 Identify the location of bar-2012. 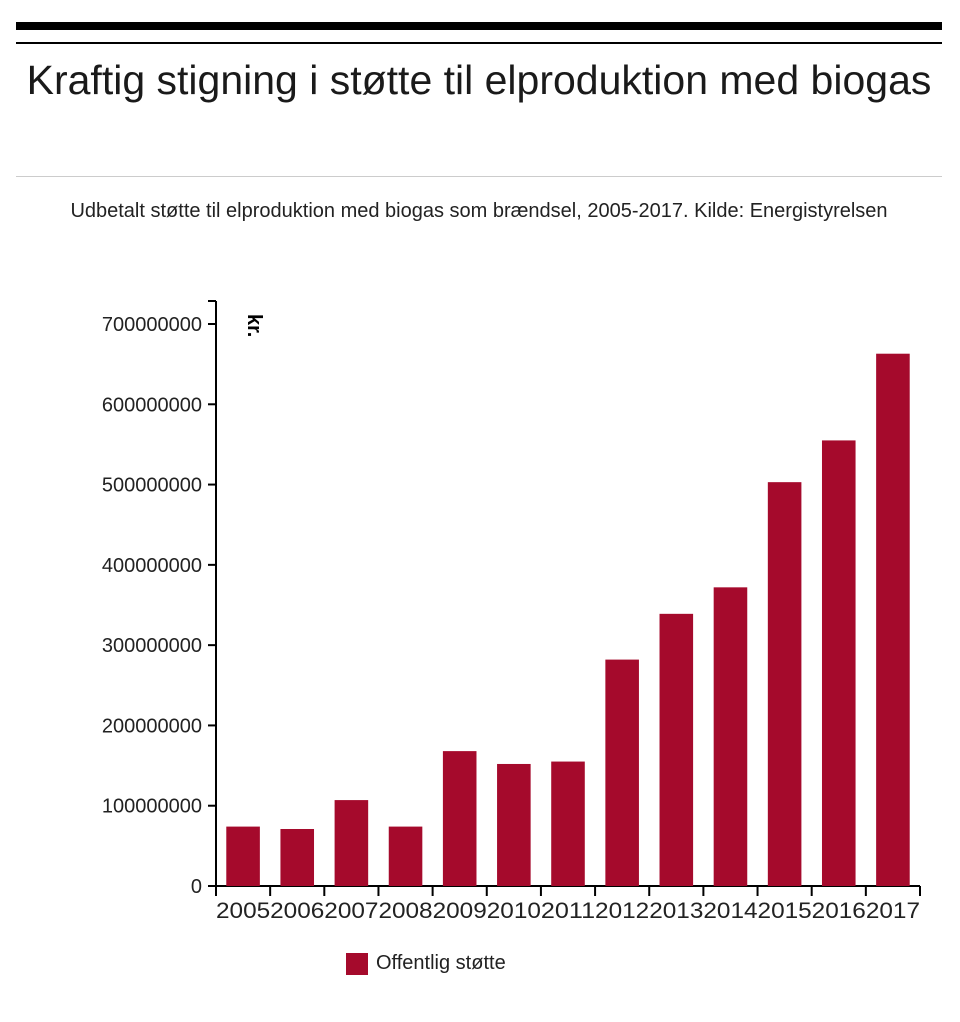
(622, 772).